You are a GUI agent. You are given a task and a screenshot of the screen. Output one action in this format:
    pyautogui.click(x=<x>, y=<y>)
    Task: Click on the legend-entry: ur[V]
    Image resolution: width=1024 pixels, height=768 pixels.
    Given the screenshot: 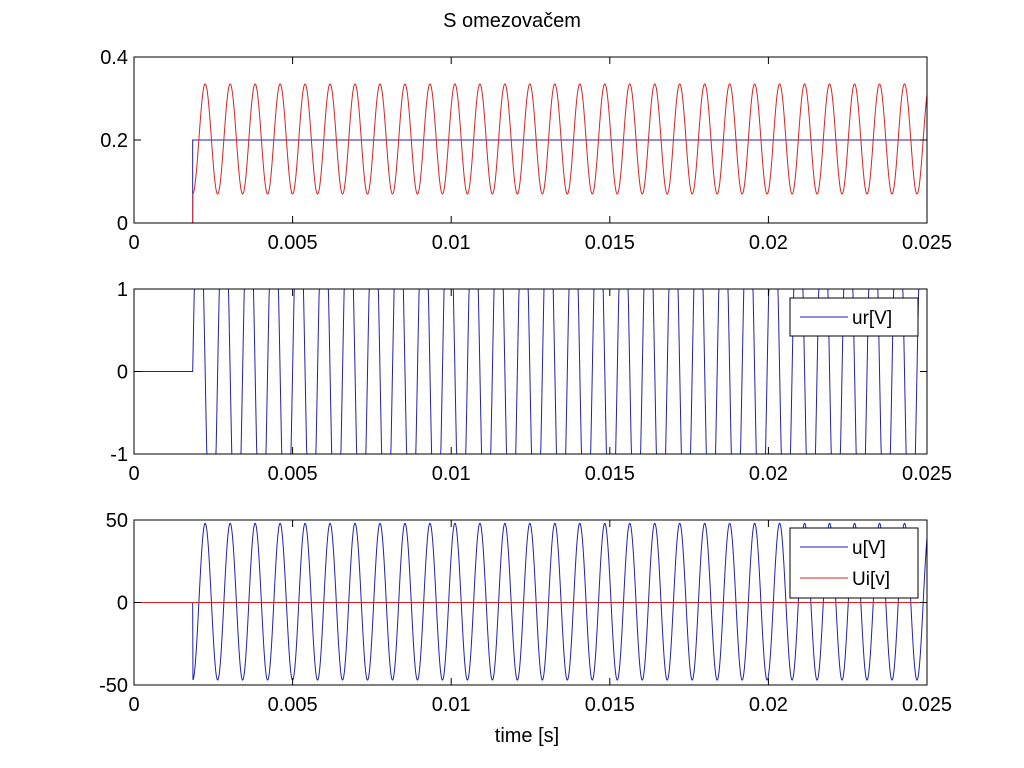 What is the action you would take?
    pyautogui.click(x=872, y=318)
    